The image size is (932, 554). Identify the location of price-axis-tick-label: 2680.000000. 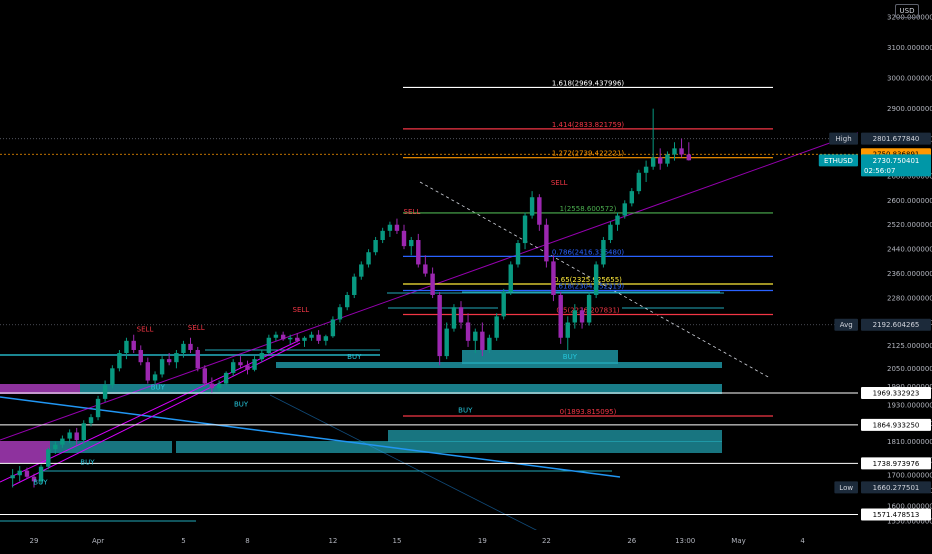
(909, 176).